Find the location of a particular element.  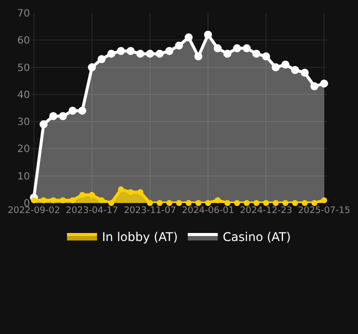

y-tick-label: 70 is located at coordinates (23, 14).